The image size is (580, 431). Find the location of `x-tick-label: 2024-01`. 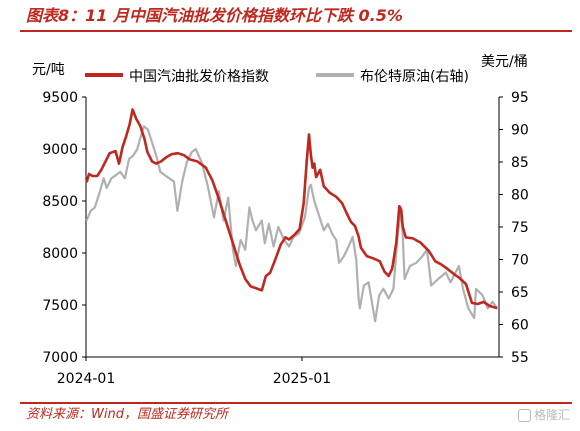

x-tick-label: 2024-01 is located at coordinates (86, 379).